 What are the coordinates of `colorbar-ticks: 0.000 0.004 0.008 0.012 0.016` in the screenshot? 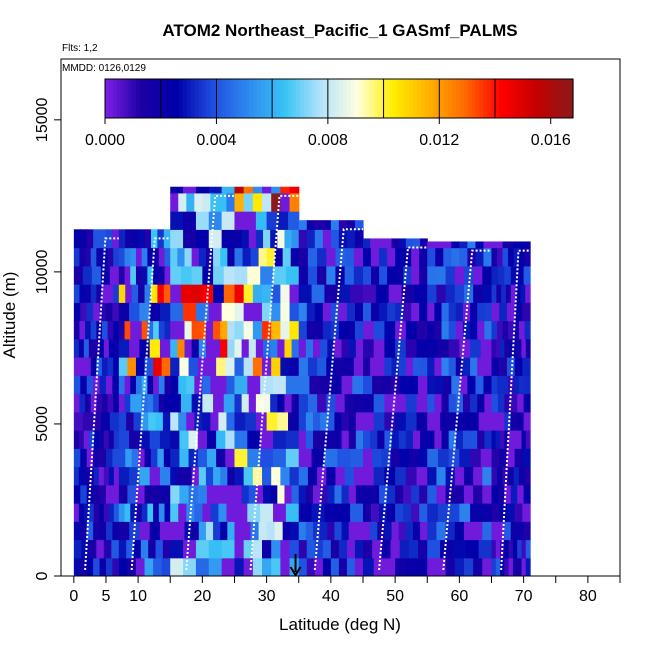 It's located at (328, 133).